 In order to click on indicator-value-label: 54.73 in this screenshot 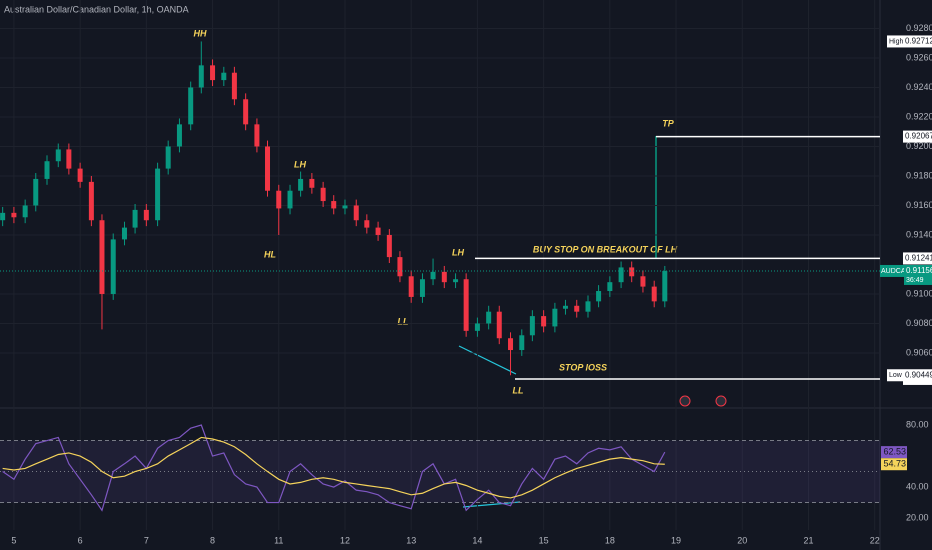, I will do `click(894, 464)`.